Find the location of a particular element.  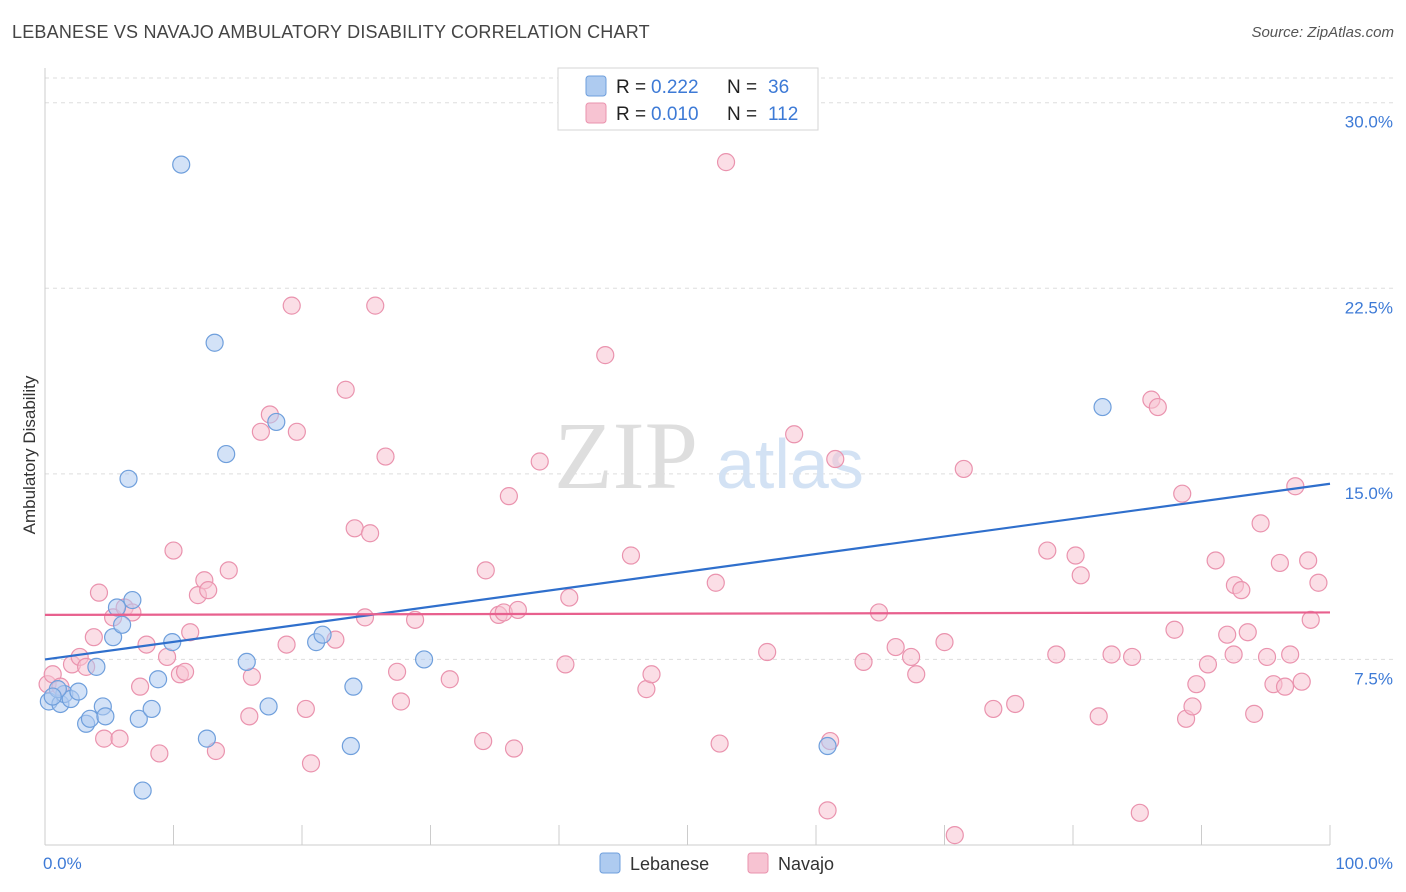

y-tick-label: 7.5% is located at coordinates (1373, 678).